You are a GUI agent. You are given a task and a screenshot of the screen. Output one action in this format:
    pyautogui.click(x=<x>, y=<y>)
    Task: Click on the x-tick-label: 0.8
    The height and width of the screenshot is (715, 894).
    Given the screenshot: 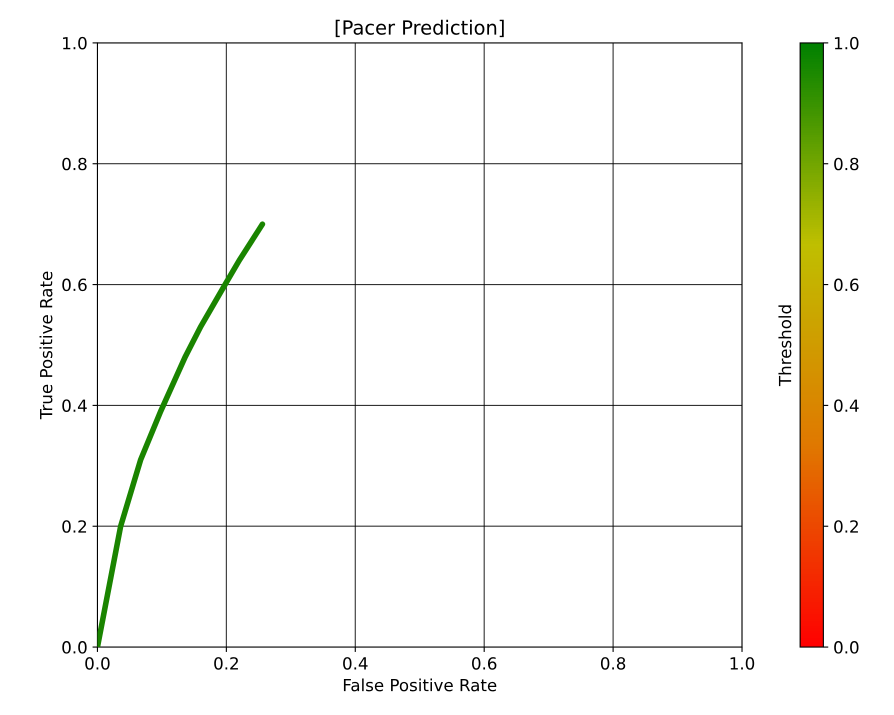 What is the action you would take?
    pyautogui.click(x=613, y=663)
    